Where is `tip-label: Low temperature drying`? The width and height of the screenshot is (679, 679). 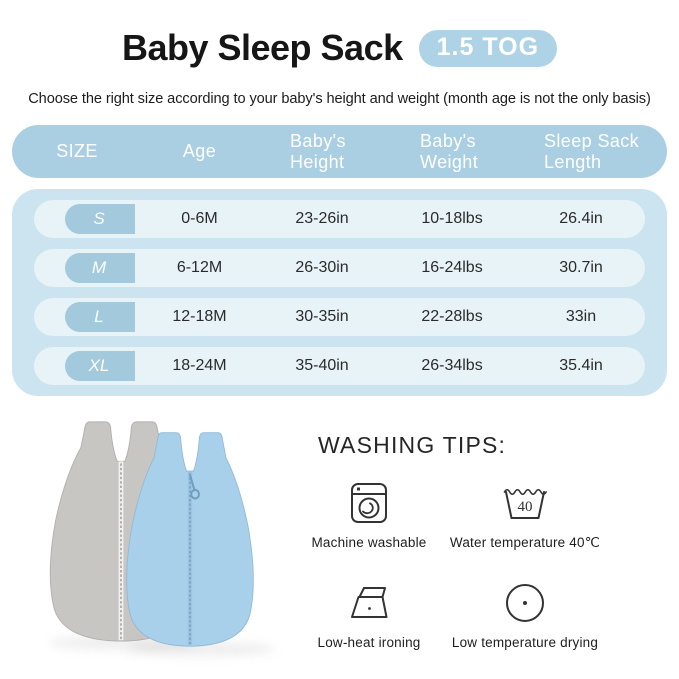
tip-label: Low temperature drying is located at coordinates (525, 642).